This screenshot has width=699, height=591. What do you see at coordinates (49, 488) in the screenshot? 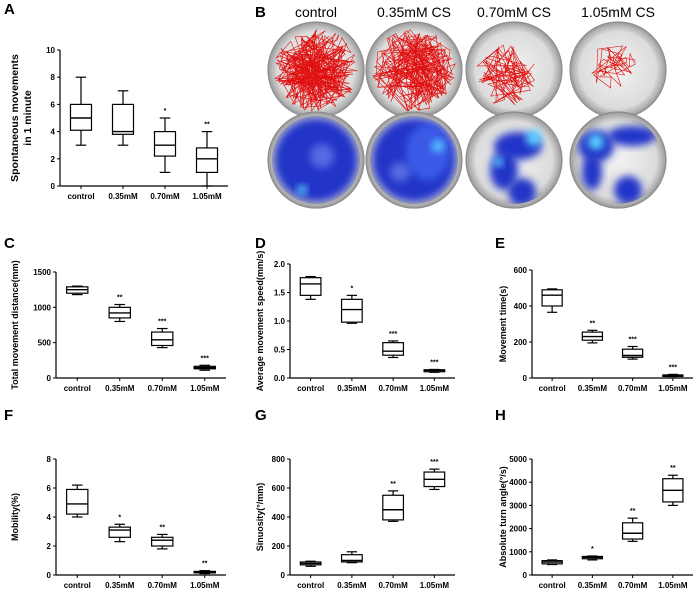
I see `y-tick-label: 6` at bounding box center [49, 488].